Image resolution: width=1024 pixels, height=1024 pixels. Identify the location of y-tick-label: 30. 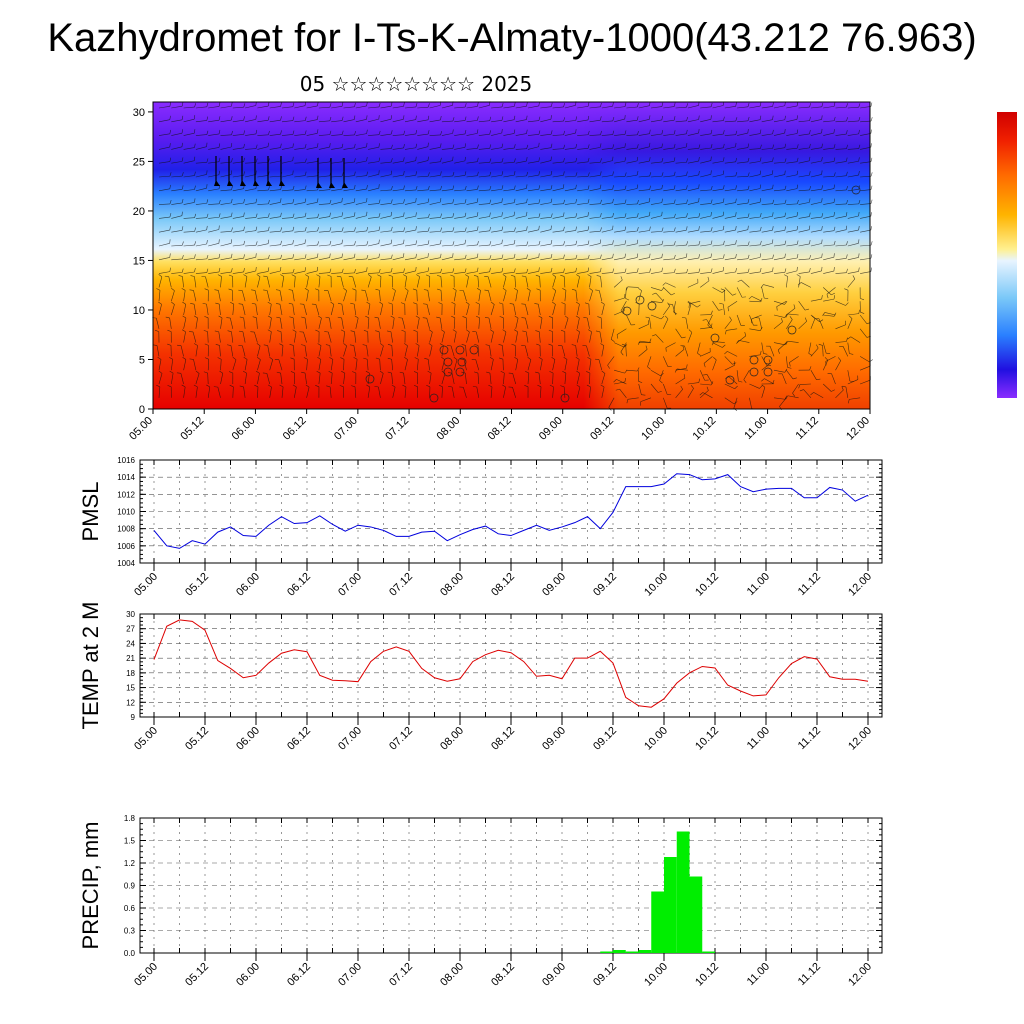
(130, 614).